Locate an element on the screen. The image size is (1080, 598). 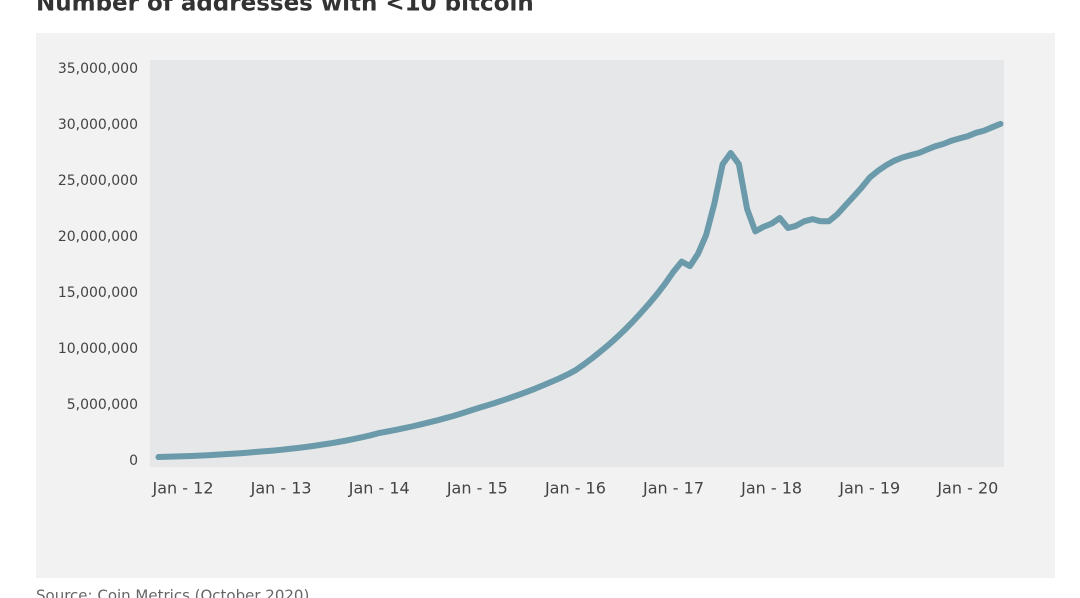
y-tick-label: 5,000,000 is located at coordinates (102, 405).